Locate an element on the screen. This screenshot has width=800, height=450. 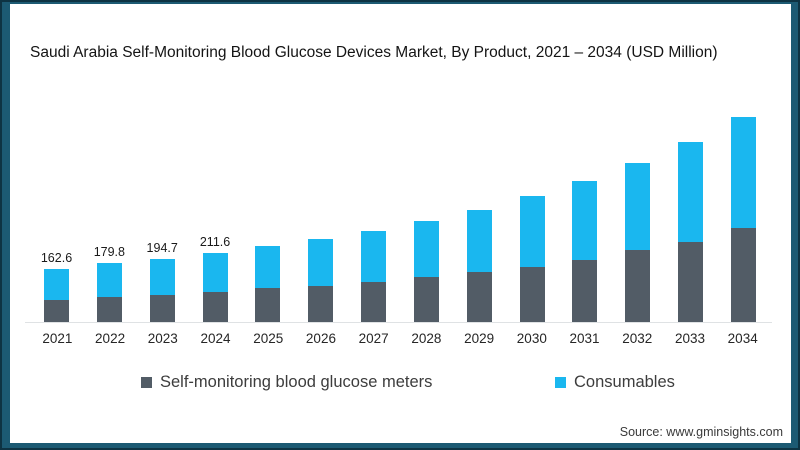
x-tick-2032: 2032 is located at coordinates (637, 338).